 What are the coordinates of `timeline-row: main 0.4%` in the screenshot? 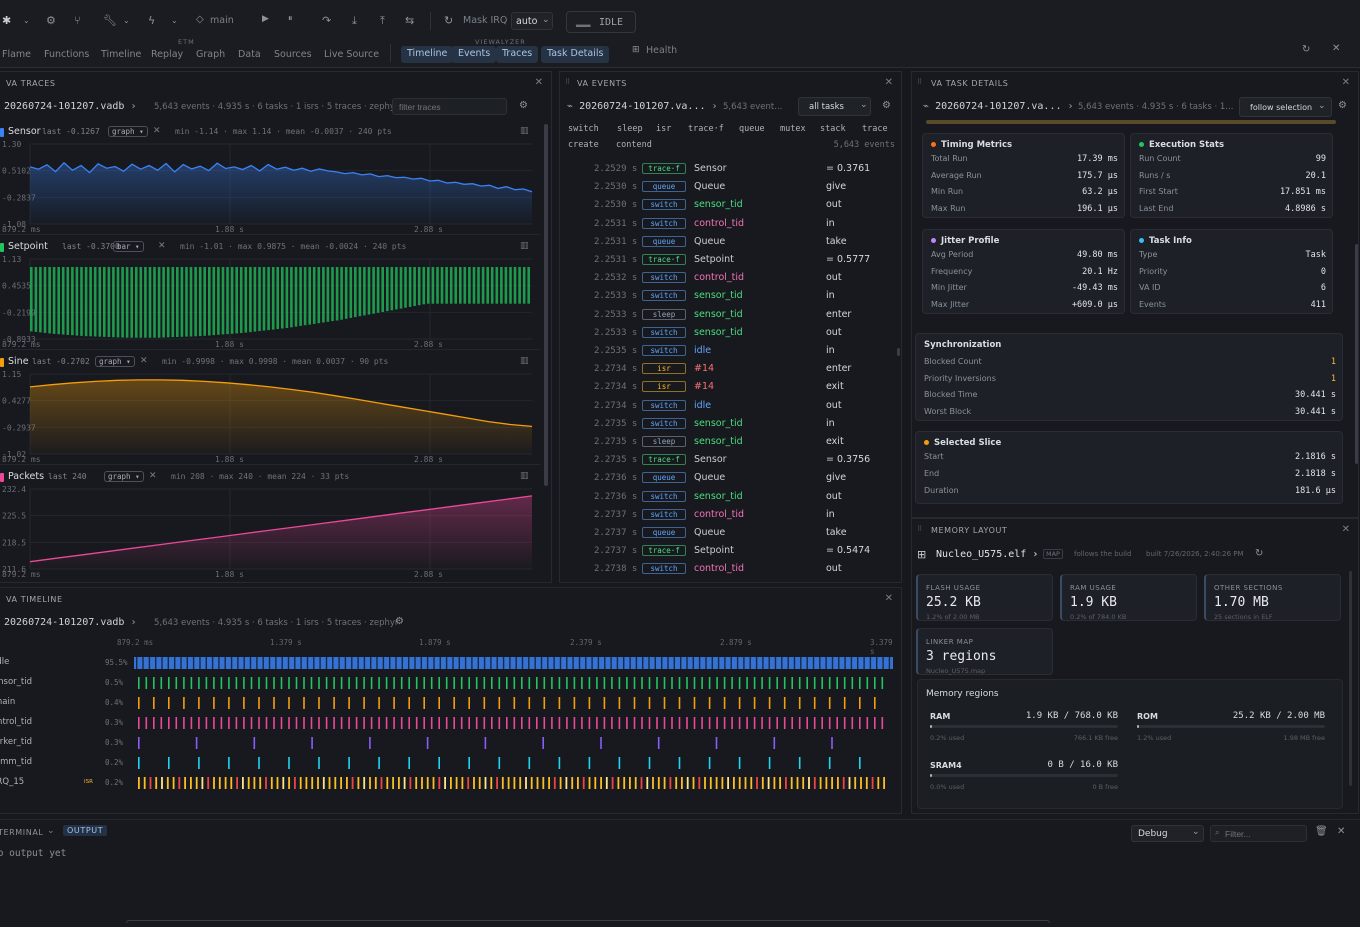 It's located at (450, 703).